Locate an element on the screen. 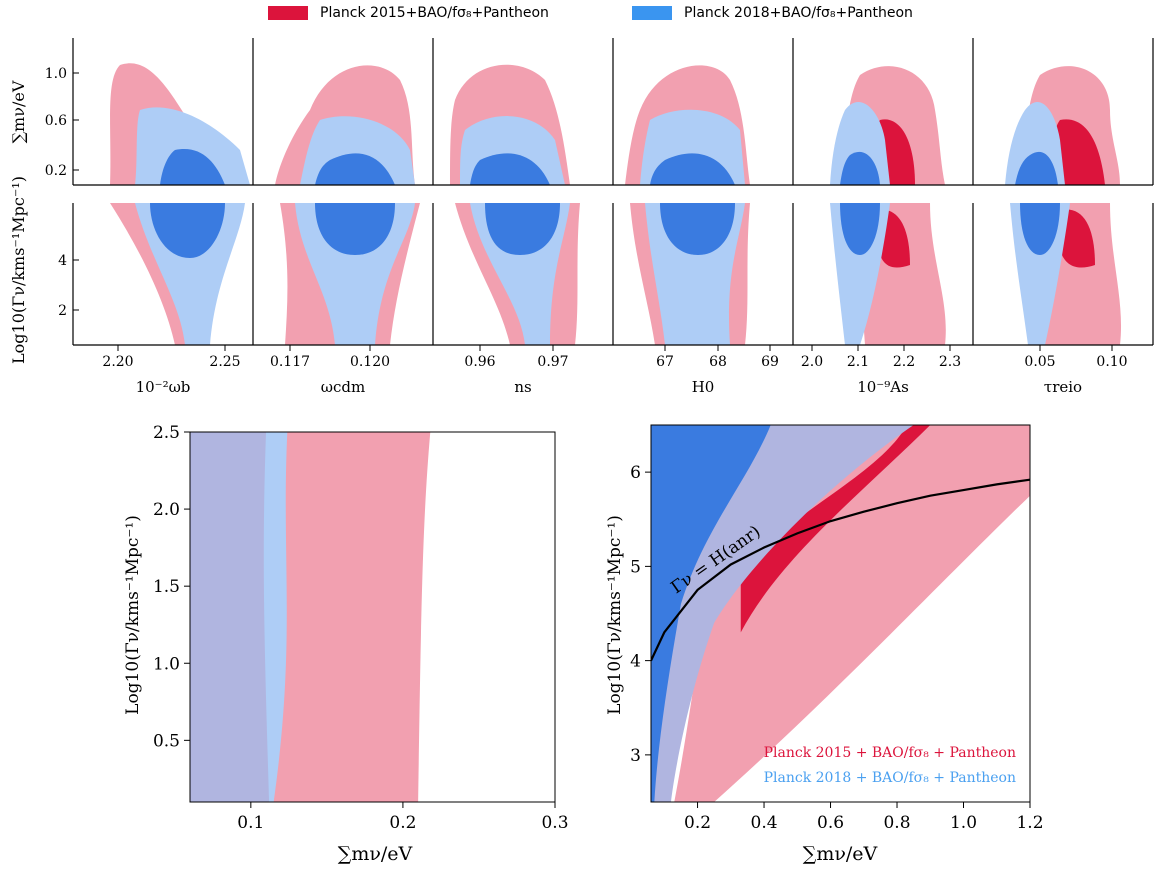  contour-red-dark is located at coordinates (1077, 152).